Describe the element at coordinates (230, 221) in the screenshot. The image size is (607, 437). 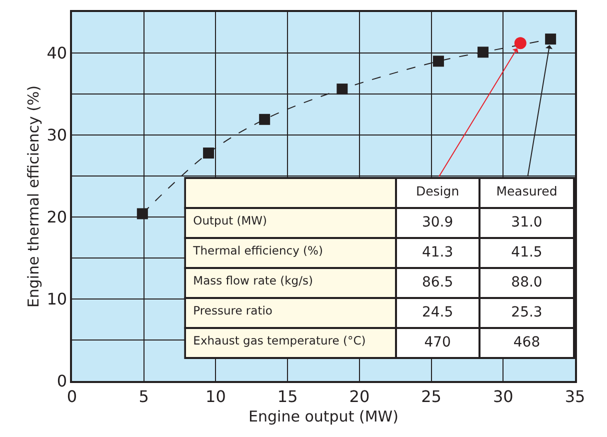
I see `annotation: Output (MW)` at that location.